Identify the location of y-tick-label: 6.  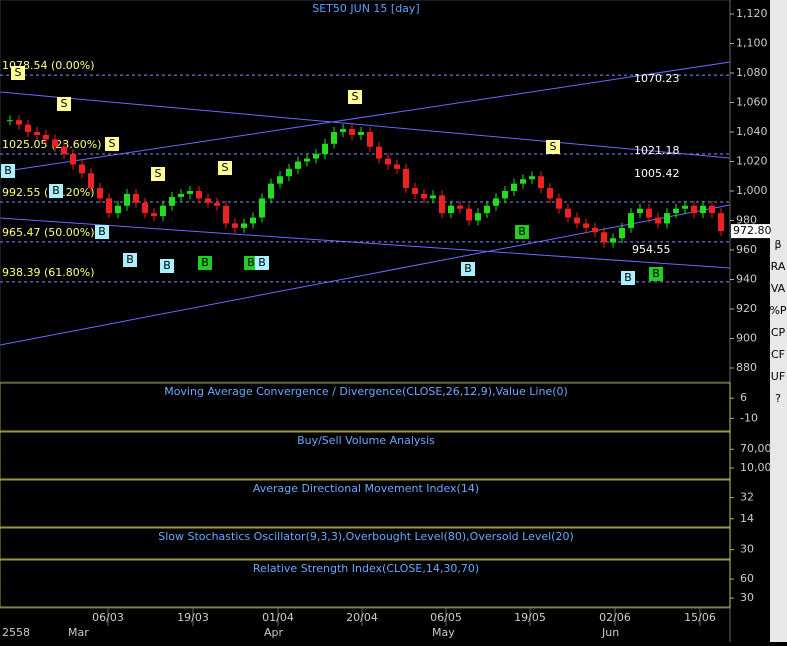
(743, 397).